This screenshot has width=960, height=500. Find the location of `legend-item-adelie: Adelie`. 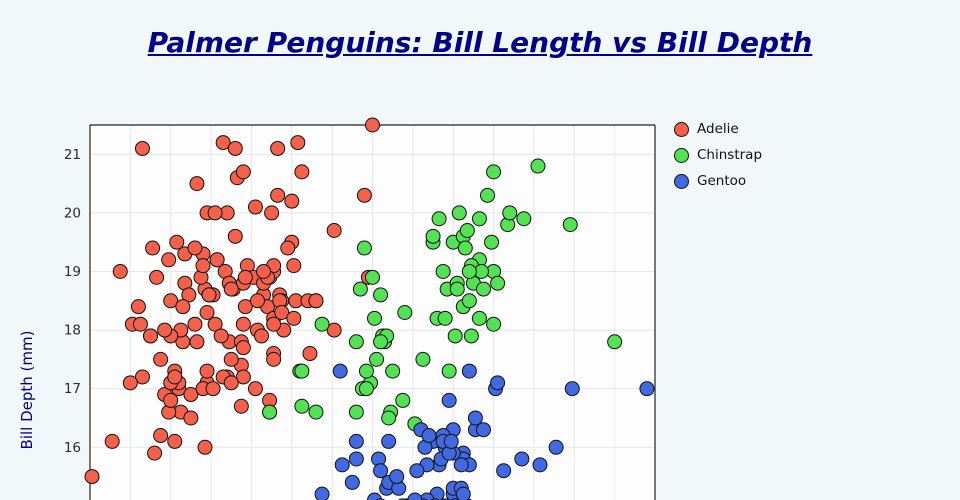

legend-item-adelie: Adelie is located at coordinates (718, 129).